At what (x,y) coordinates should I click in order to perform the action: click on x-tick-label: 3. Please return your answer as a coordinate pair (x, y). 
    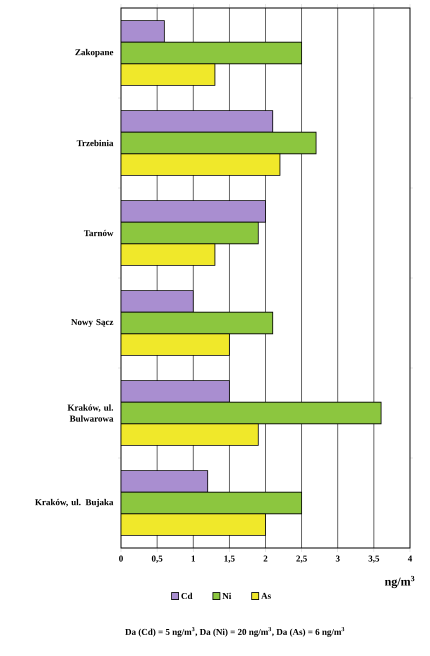
    Looking at the image, I should click on (338, 559).